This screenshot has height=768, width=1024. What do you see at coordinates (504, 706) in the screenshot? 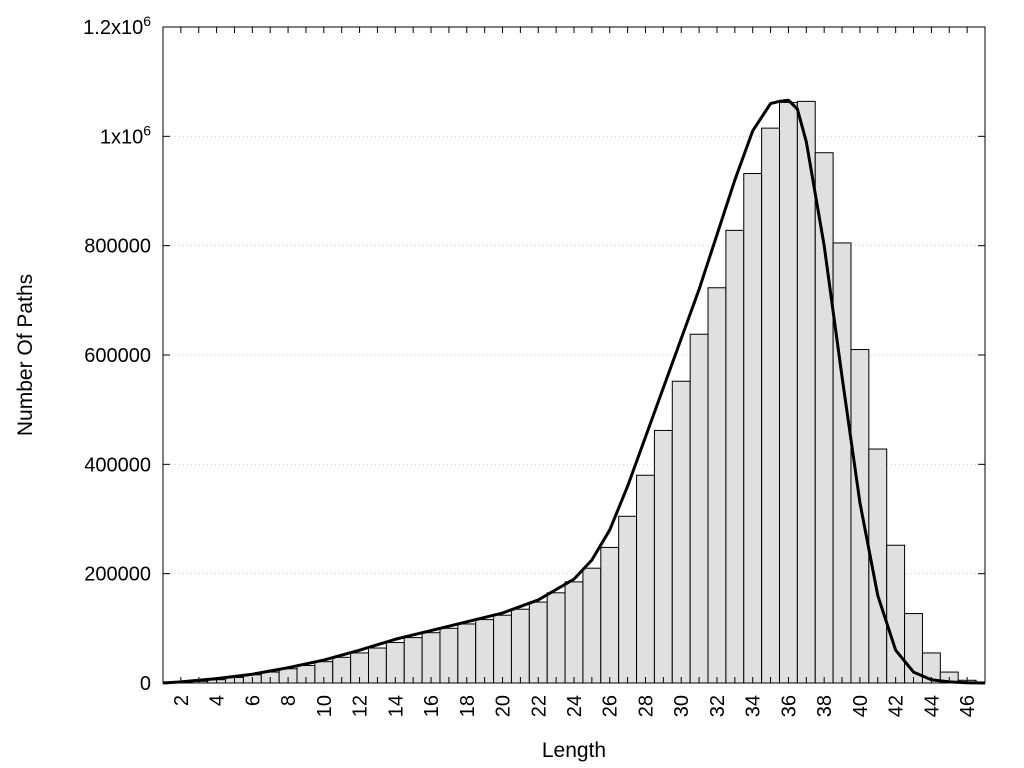
I see `x-tick-label: 20` at bounding box center [504, 706].